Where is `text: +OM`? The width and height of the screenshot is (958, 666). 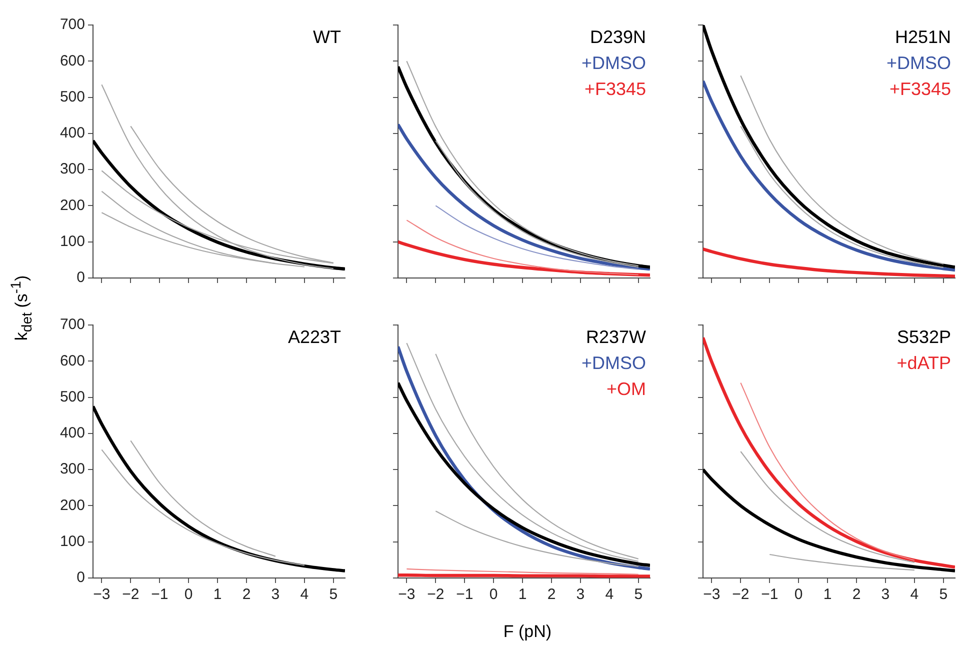
text: +OM is located at coordinates (626, 388).